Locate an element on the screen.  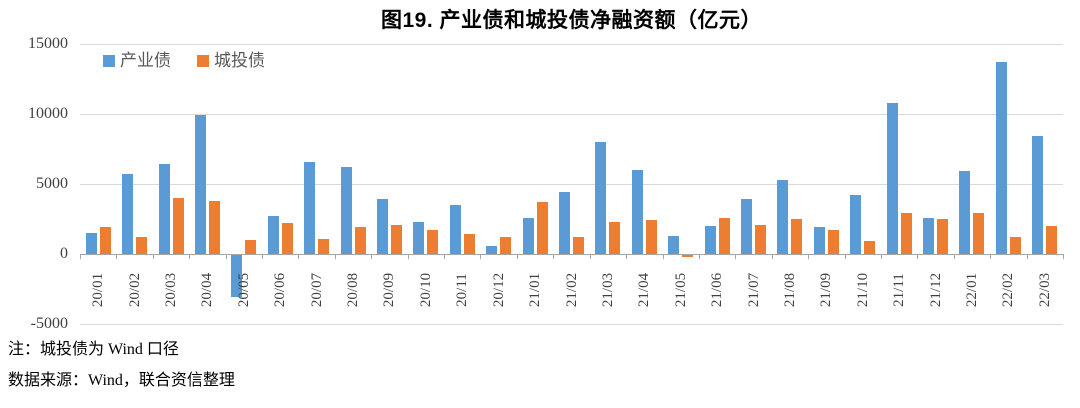
legend-label: 产业债 is located at coordinates (145, 60).